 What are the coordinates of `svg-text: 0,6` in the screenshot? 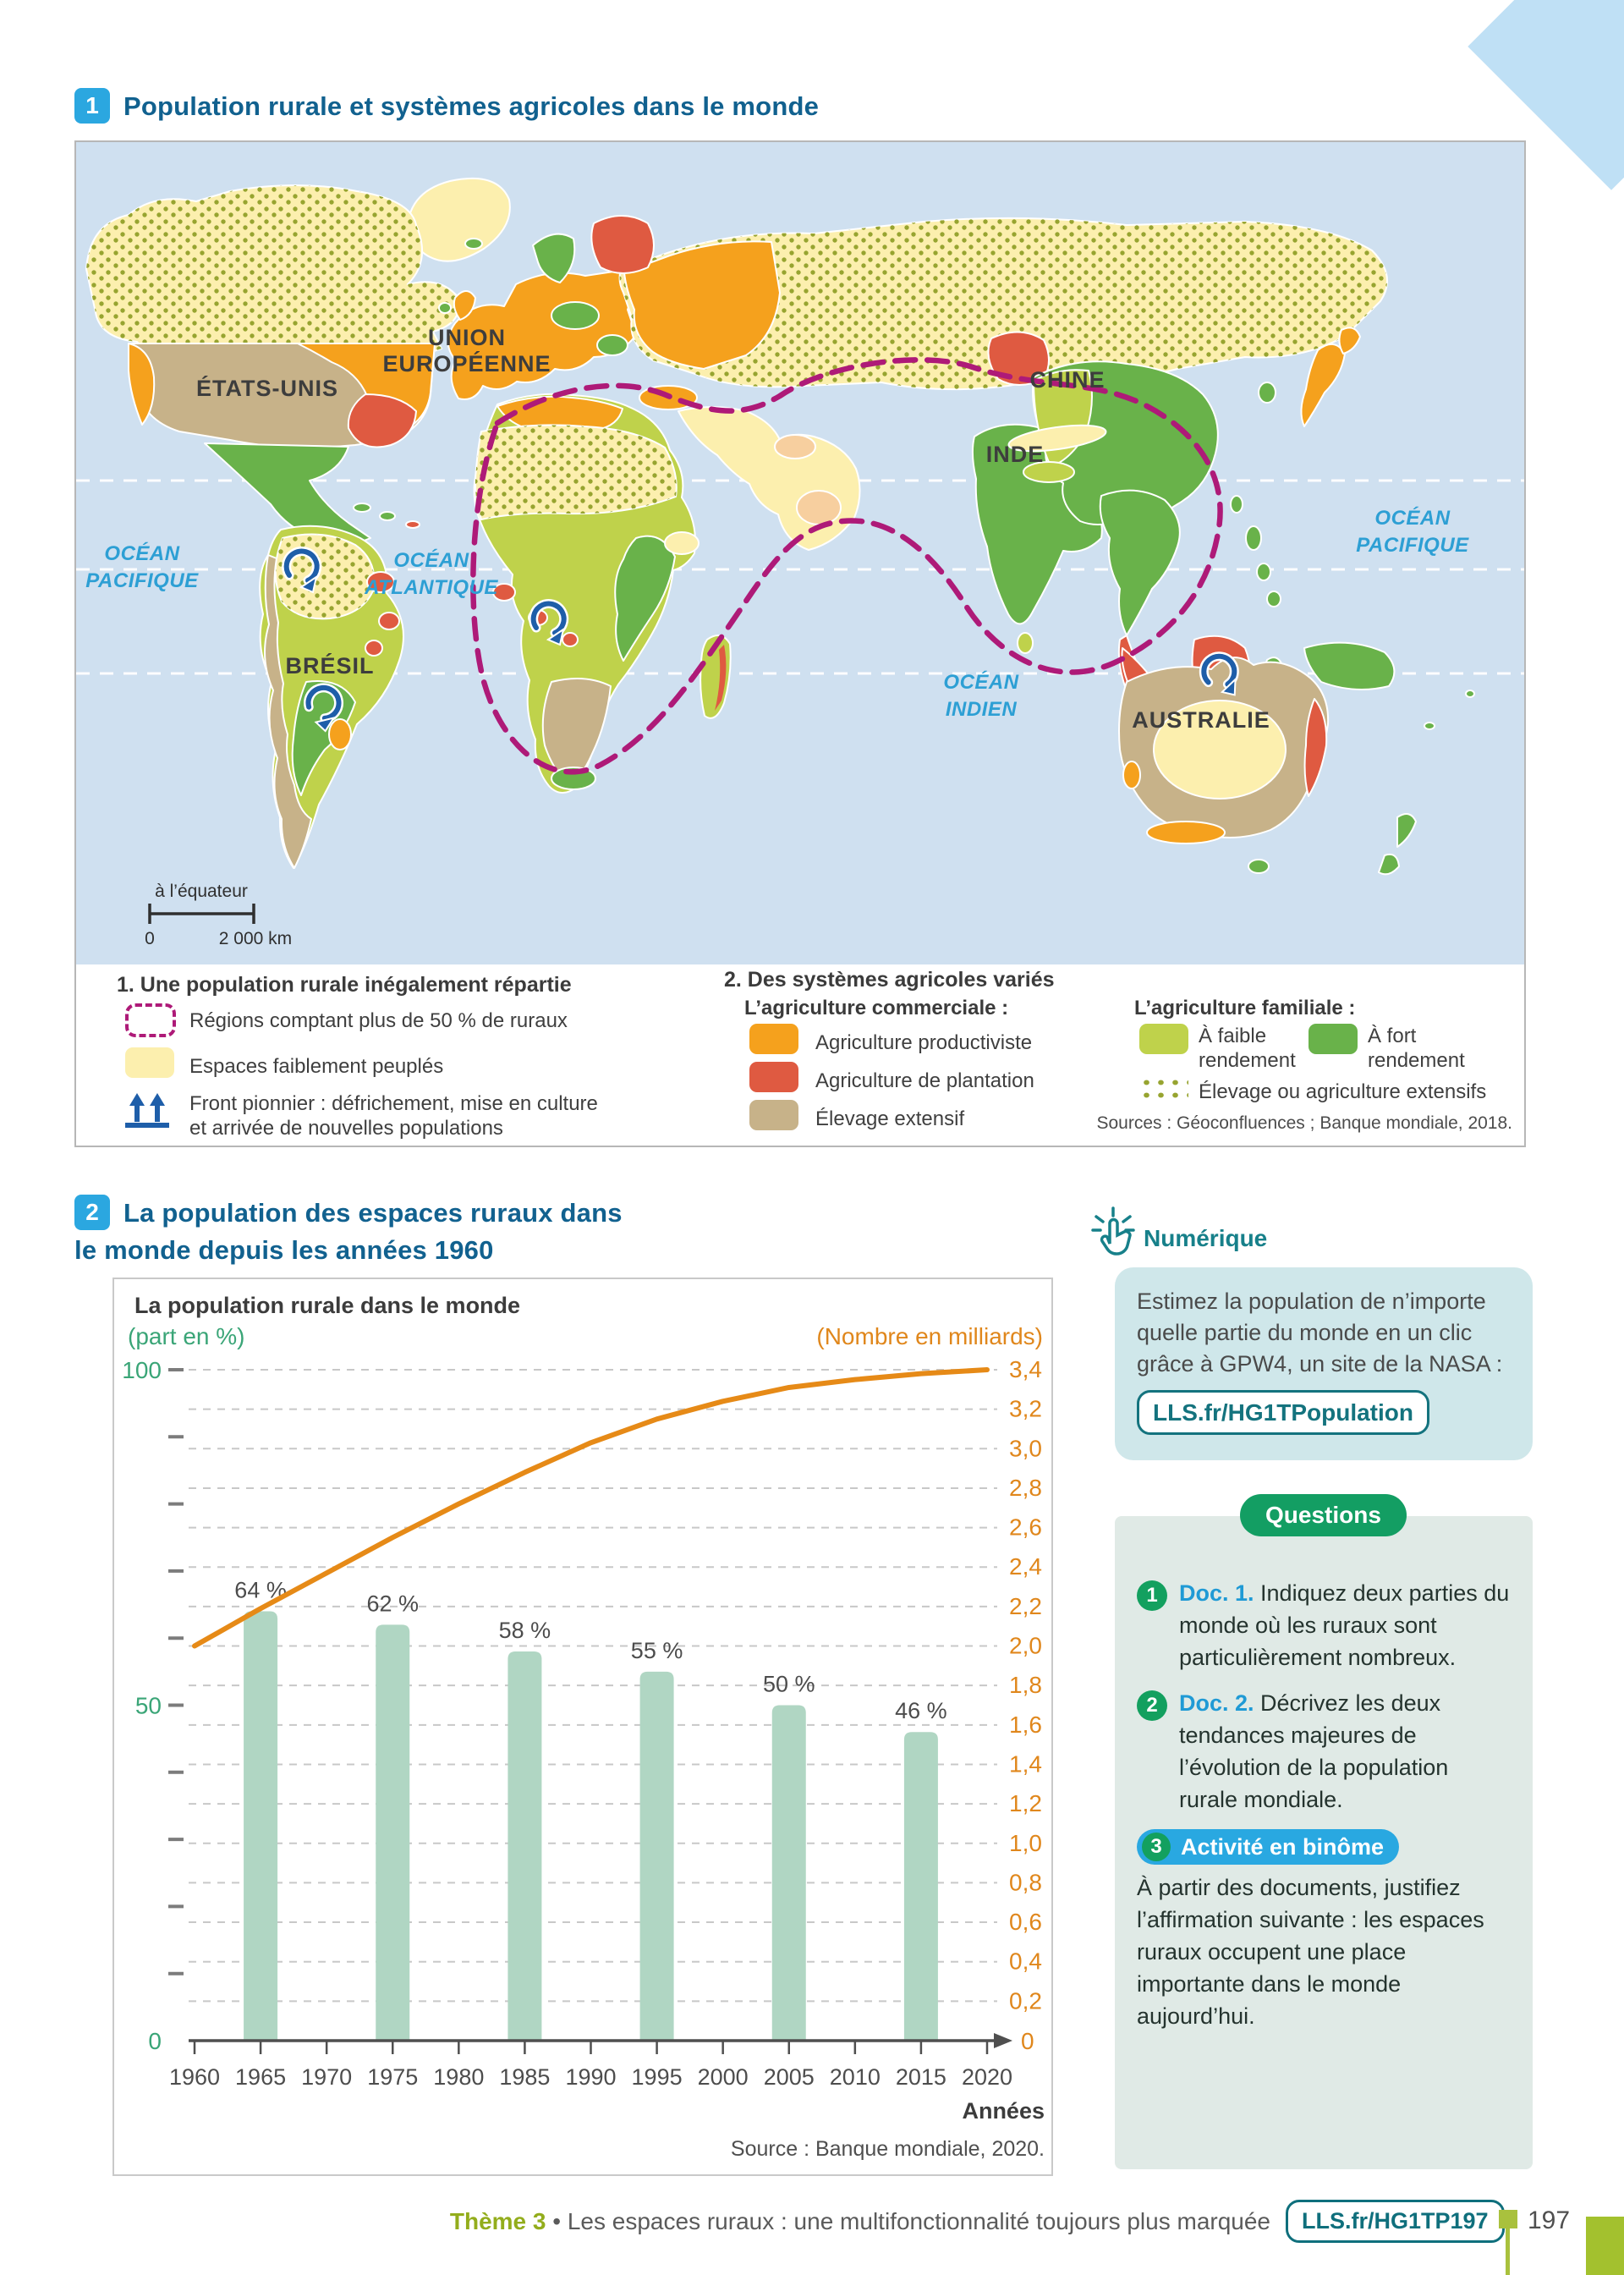 It's located at (1025, 1922).